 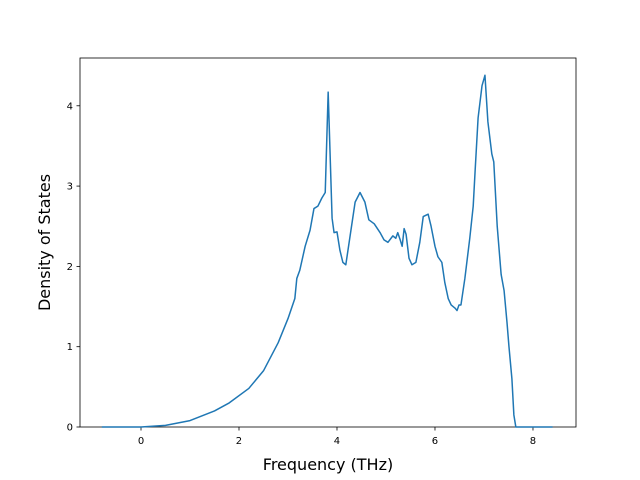 What do you see at coordinates (44, 242) in the screenshot?
I see `y-axis-label: Density of States` at bounding box center [44, 242].